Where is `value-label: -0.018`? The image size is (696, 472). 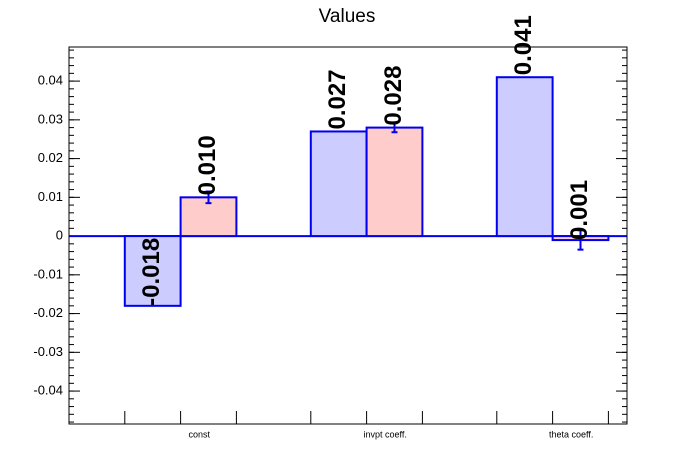 value-label: -0.018 is located at coordinates (151, 272).